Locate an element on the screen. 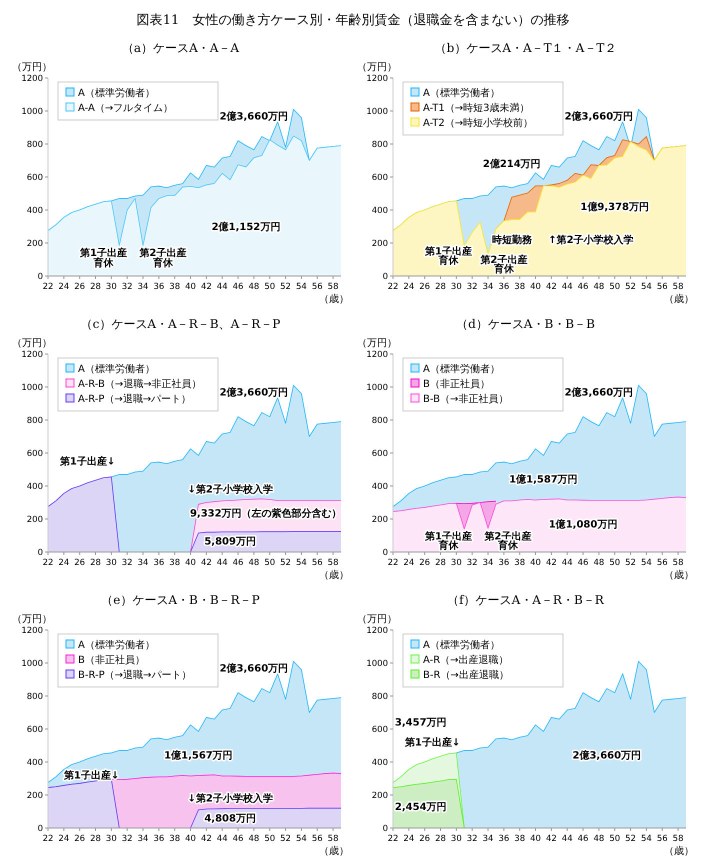 The image size is (707, 866). annotation: 2億3,660万円 is located at coordinates (254, 116).